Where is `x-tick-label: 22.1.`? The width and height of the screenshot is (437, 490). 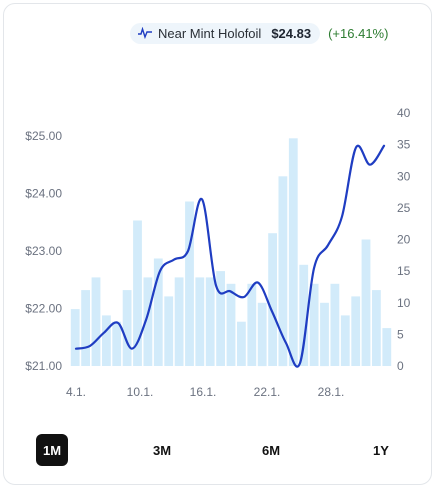
x-tick-label: 22.1. is located at coordinates (267, 392).